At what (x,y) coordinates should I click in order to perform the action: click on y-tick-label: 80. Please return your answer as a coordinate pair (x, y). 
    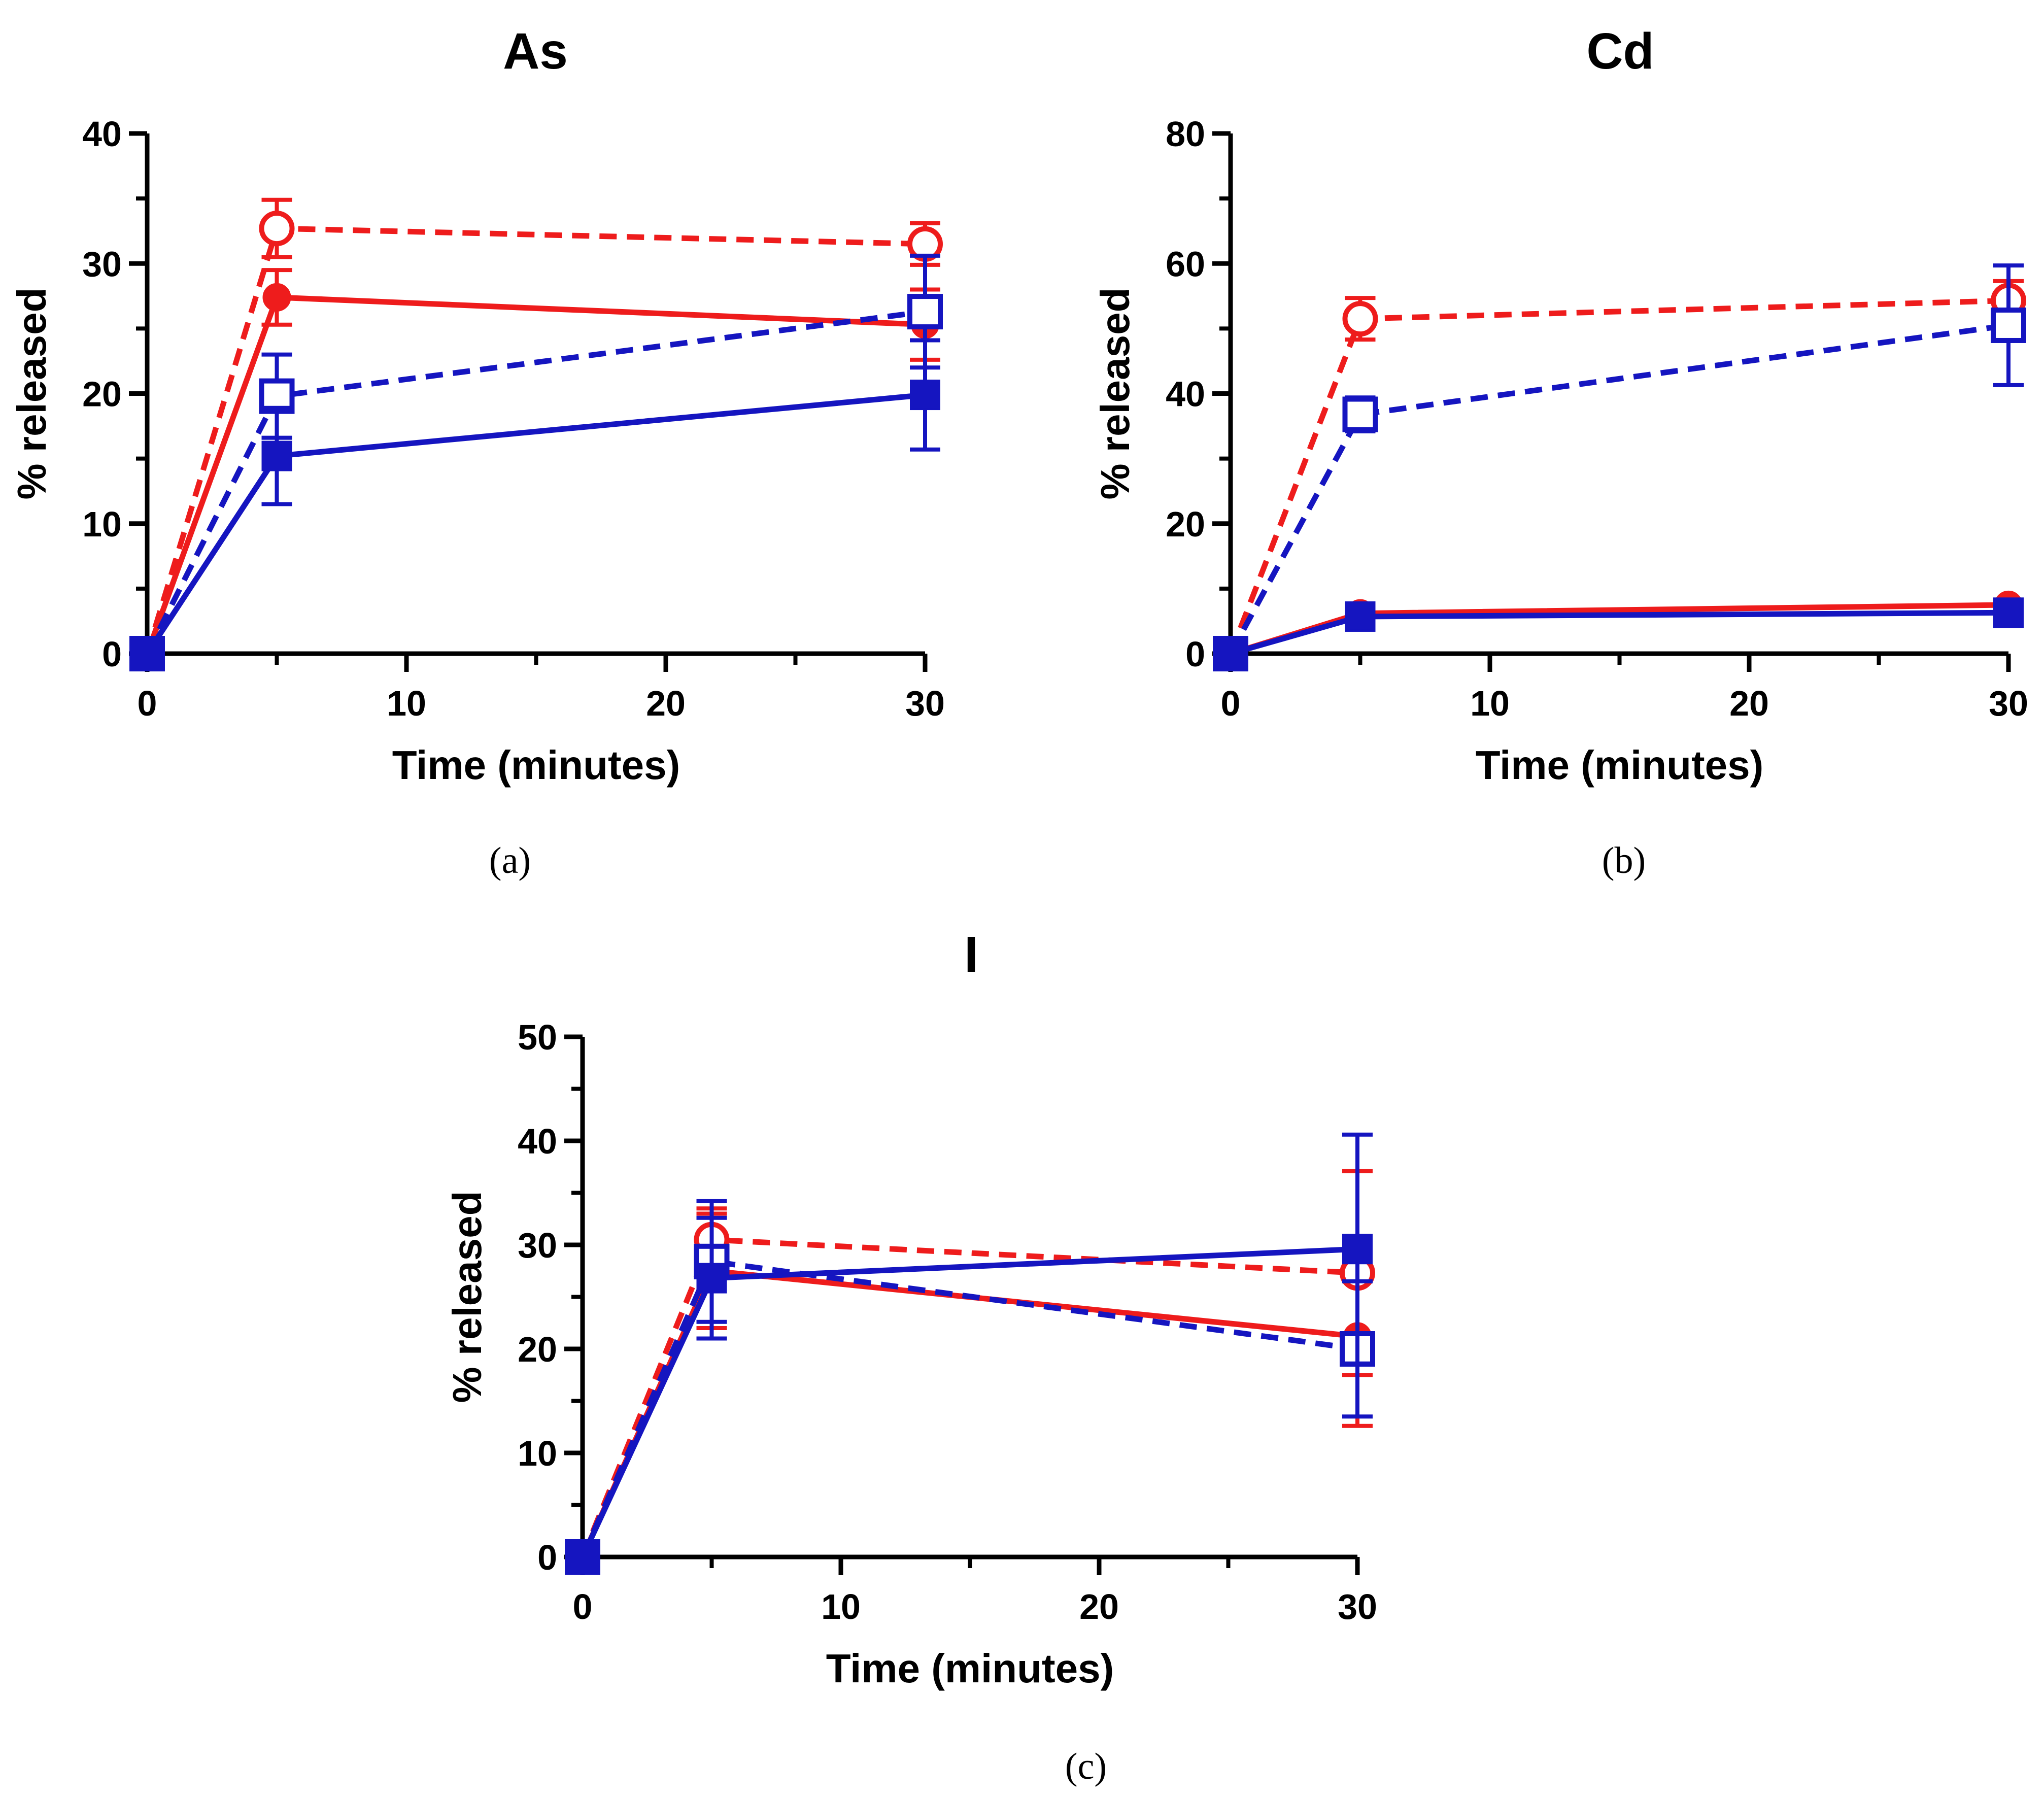
    Looking at the image, I should click on (1185, 134).